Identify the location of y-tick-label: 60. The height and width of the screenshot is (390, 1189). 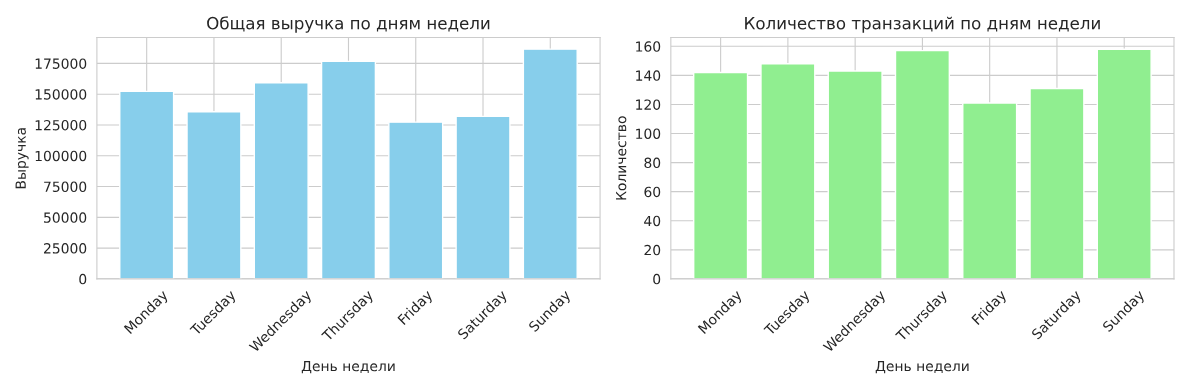
(652, 192).